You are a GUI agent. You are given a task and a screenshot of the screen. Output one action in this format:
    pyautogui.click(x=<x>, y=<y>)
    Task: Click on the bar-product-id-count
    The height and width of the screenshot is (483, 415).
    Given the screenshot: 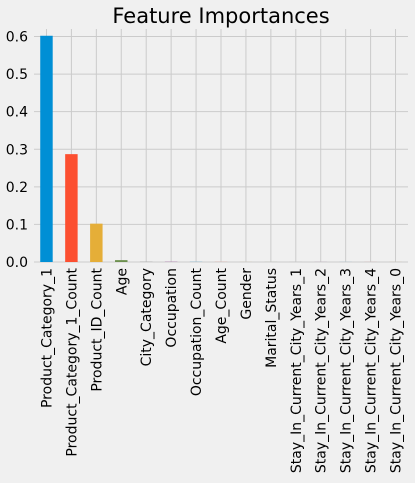 What is the action you would take?
    pyautogui.click(x=96, y=243)
    